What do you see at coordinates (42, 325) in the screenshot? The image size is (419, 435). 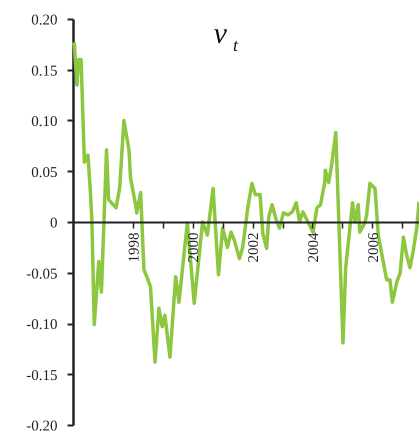 I see `y-tick-label: -0.10` at bounding box center [42, 325].